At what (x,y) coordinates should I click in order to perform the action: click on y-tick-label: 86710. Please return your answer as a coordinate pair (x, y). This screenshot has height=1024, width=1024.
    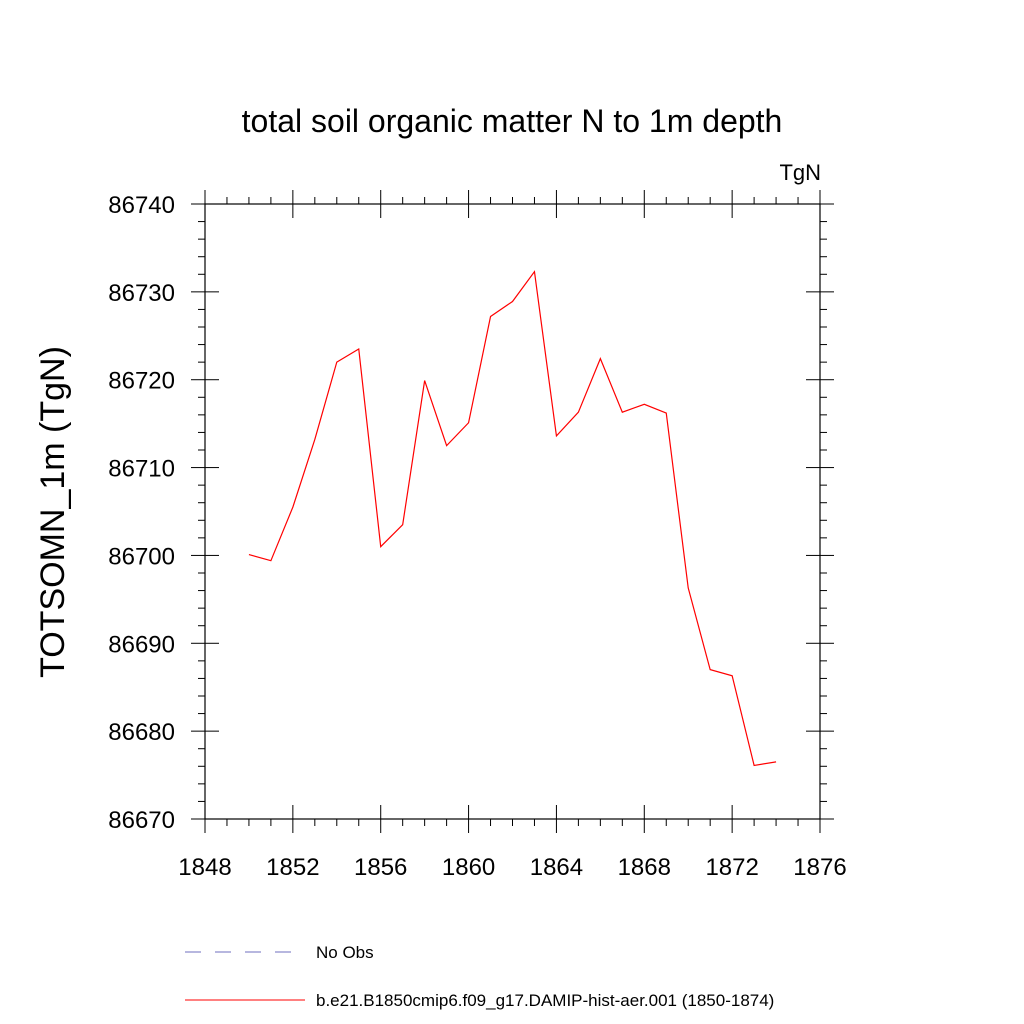
    Looking at the image, I should click on (141, 469).